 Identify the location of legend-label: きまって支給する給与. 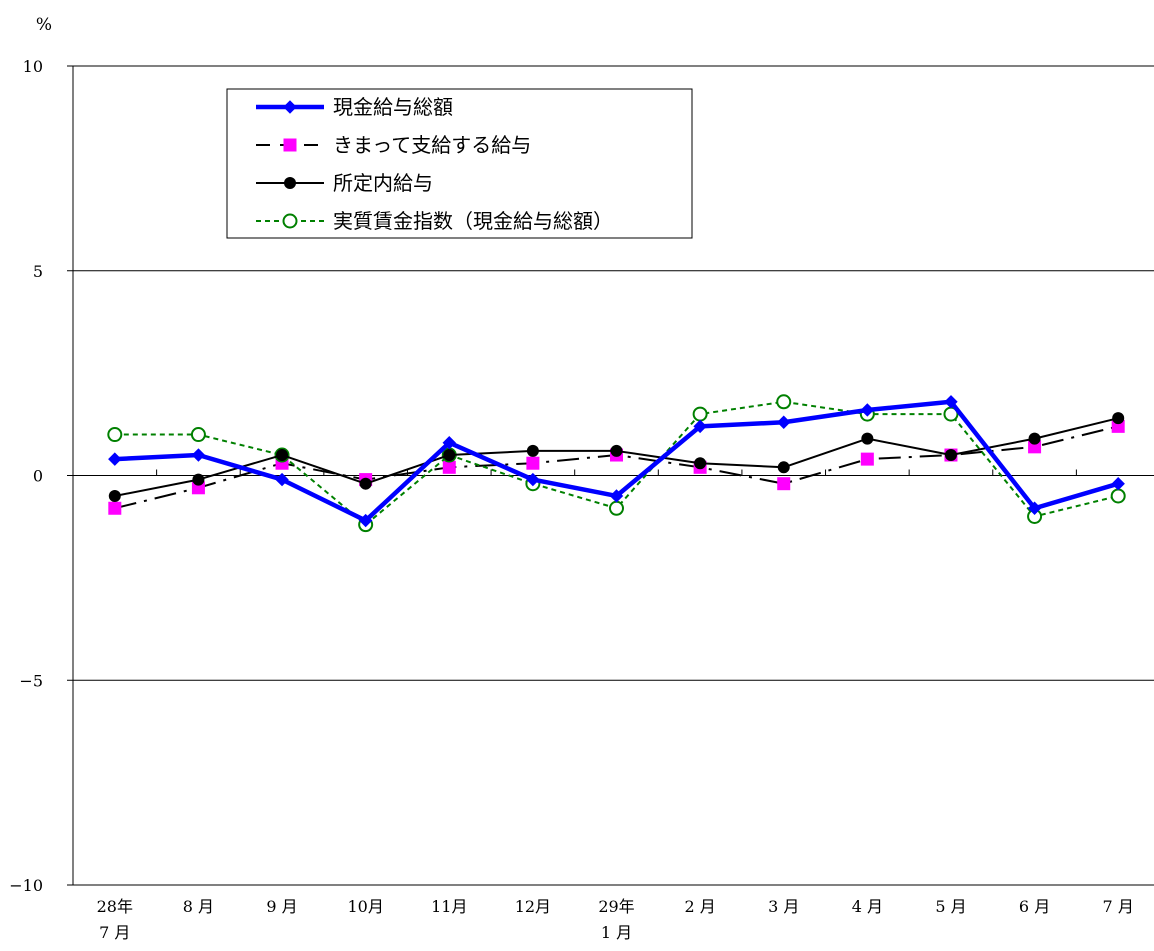
(432, 145).